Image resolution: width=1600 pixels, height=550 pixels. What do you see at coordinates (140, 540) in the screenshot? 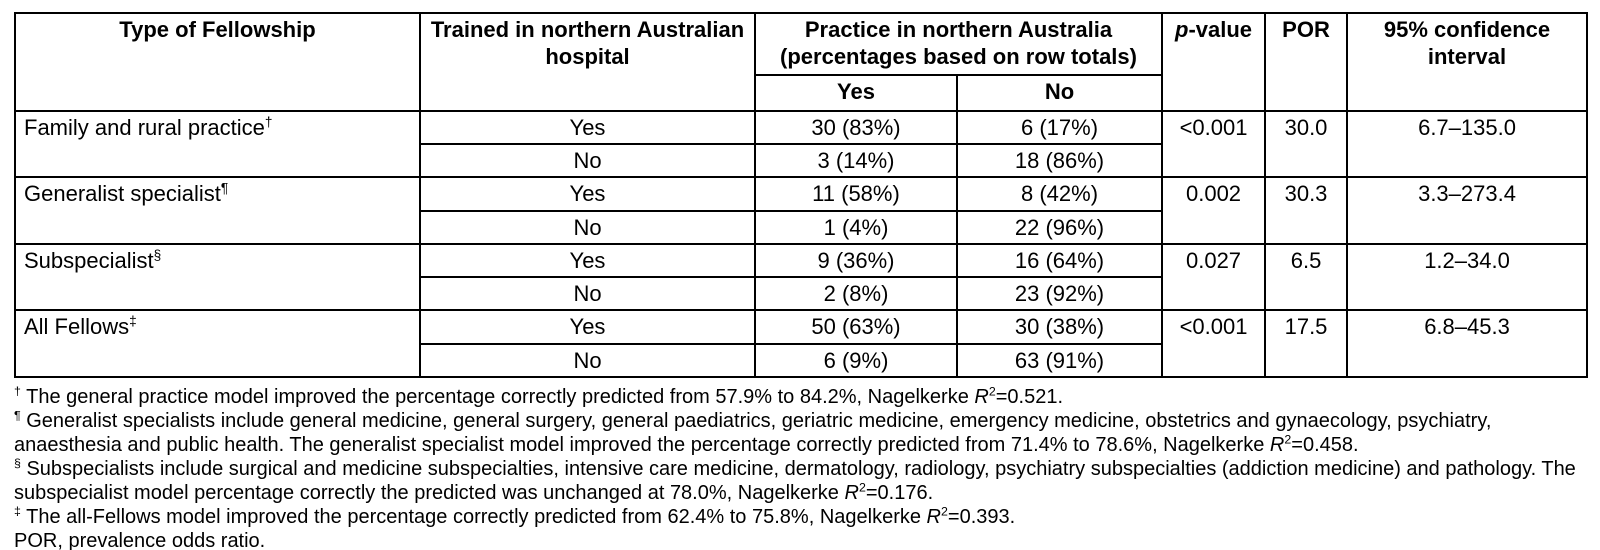
I see `footnote-por-abbrev: POR, prevalence odds ratio.` at bounding box center [140, 540].